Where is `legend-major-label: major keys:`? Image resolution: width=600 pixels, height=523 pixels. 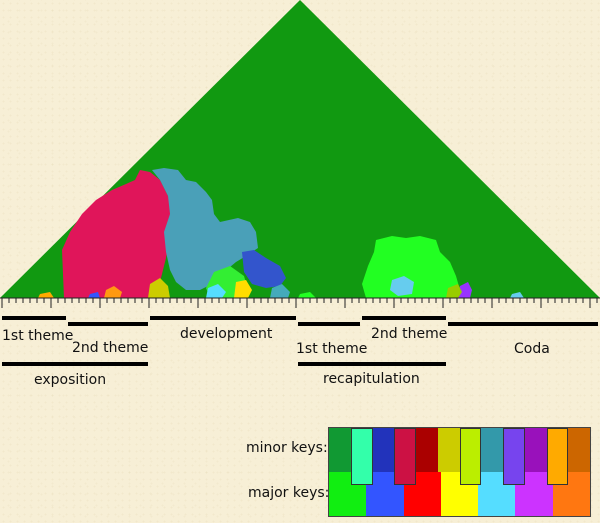
legend-major-label: major keys: is located at coordinates (289, 493).